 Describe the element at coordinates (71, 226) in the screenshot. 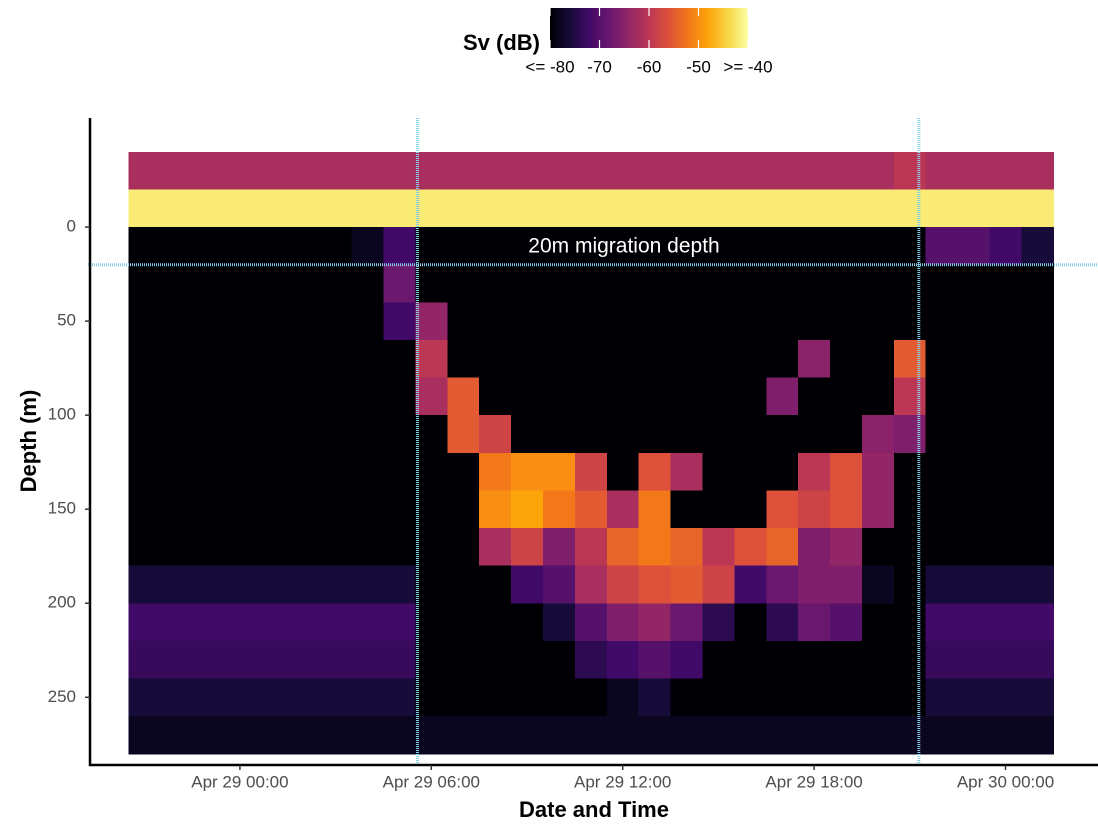

I see `y-tick-label: 0` at that location.